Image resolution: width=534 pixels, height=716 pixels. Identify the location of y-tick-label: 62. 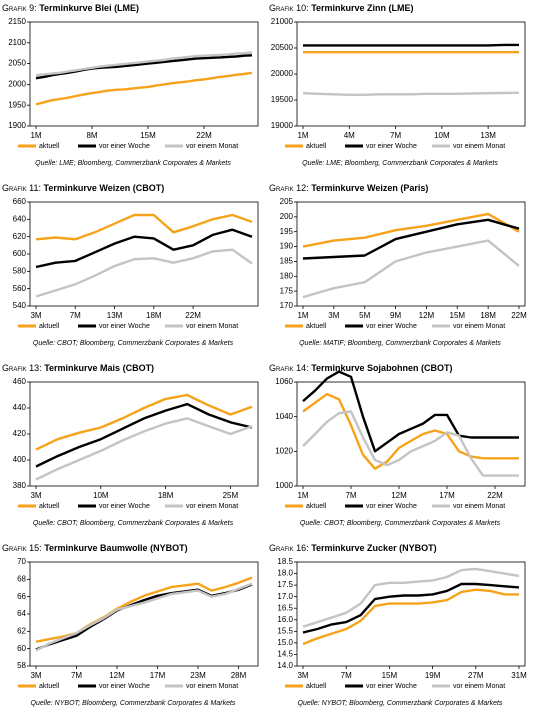
(21, 630).